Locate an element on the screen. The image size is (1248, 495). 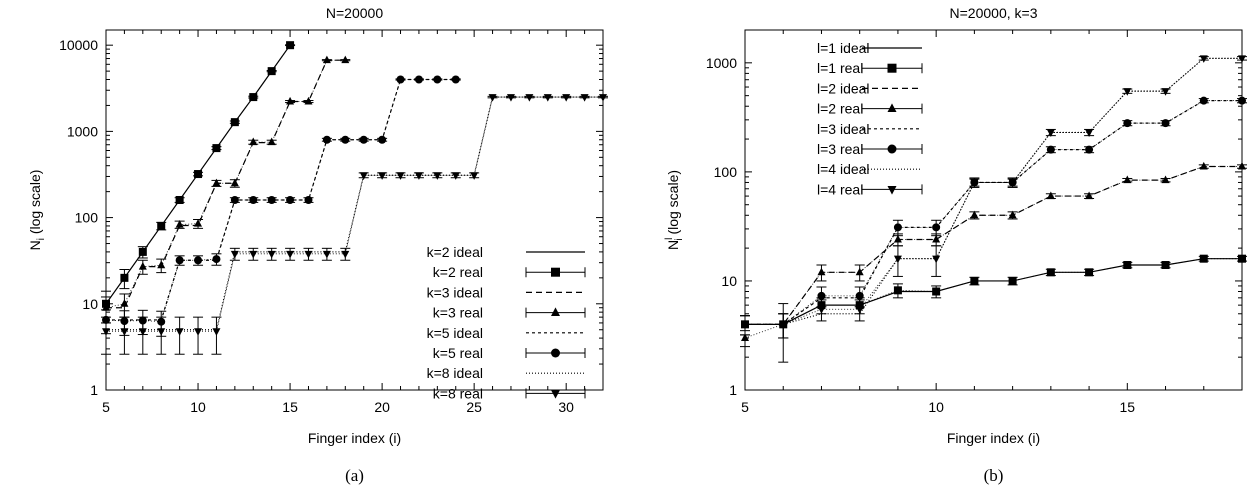
legend-label: l=3 ideal is located at coordinates (843, 129).